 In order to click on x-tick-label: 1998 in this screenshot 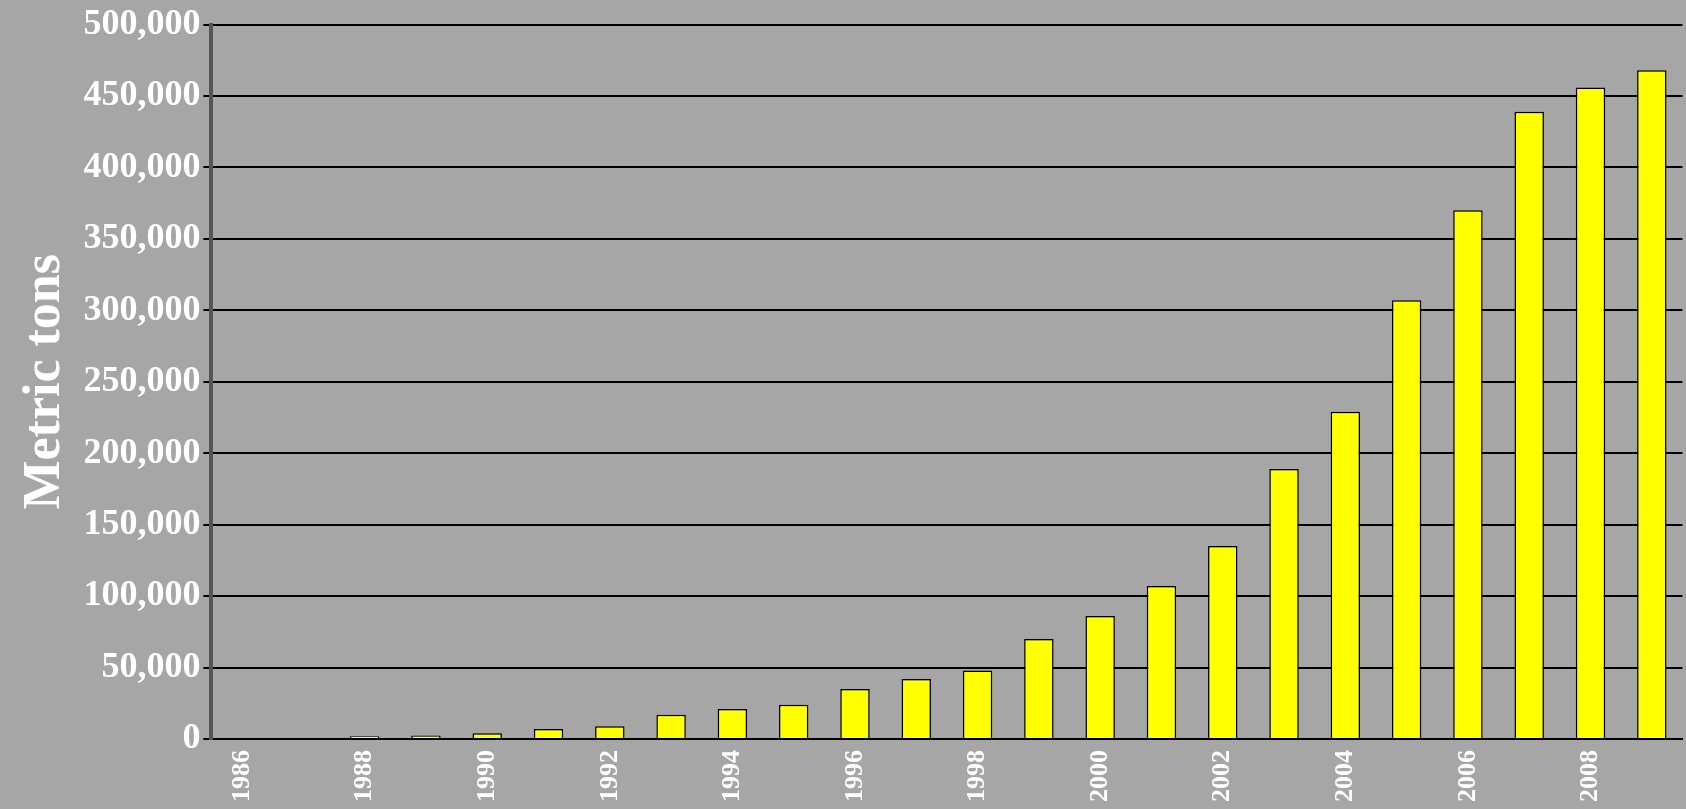, I will do `click(976, 776)`.